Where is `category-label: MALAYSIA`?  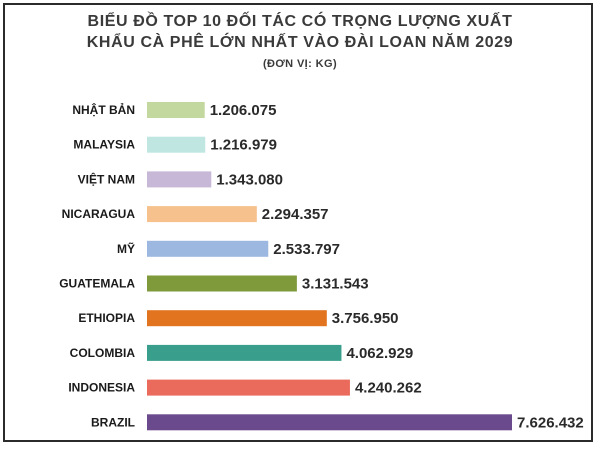
category-label: MALAYSIA is located at coordinates (104, 145).